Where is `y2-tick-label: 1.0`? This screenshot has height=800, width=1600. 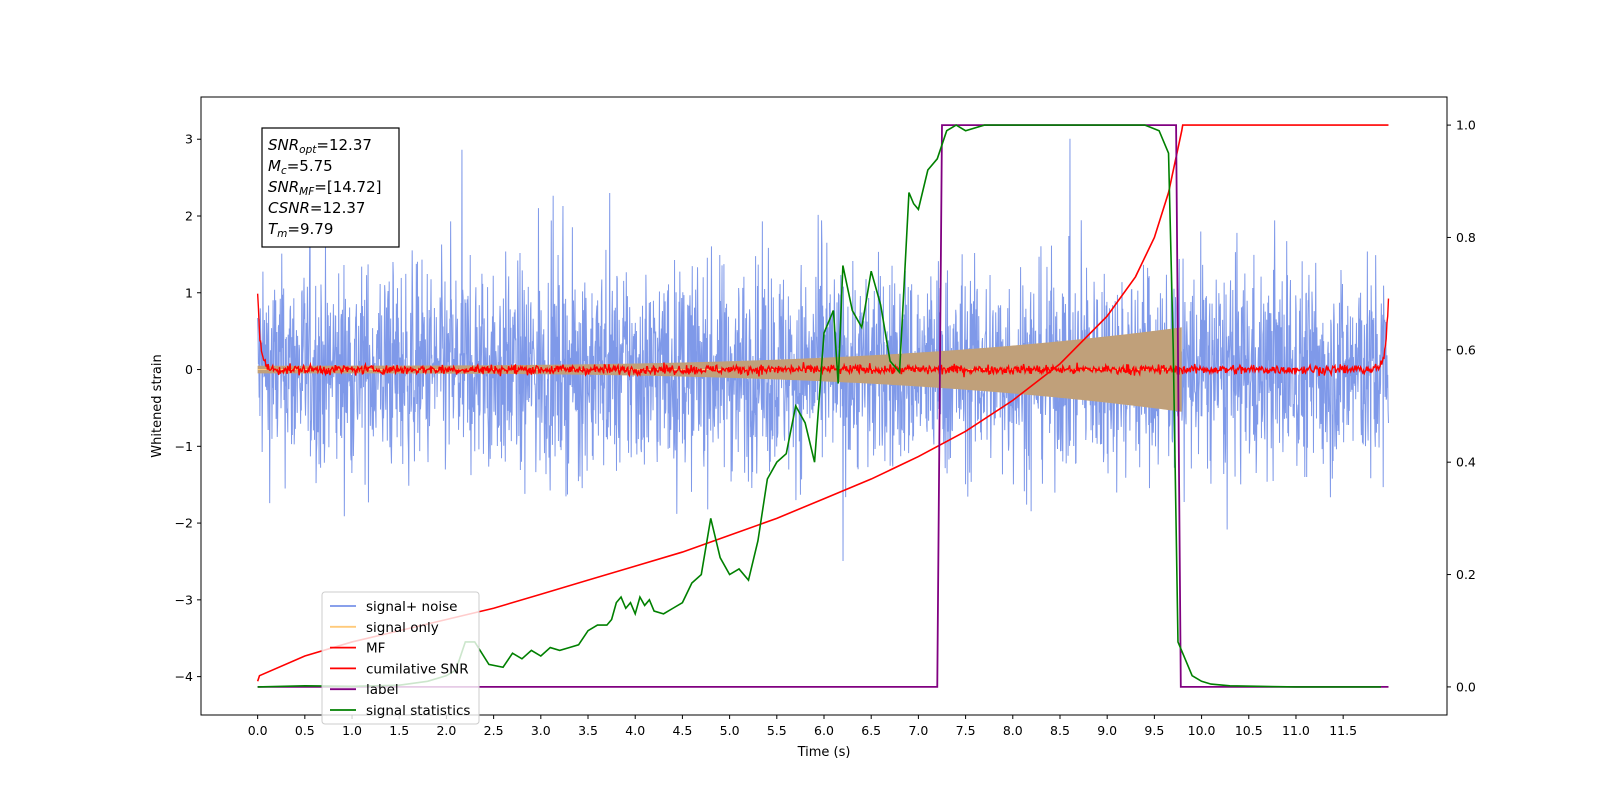 y2-tick-label: 1.0 is located at coordinates (1466, 125).